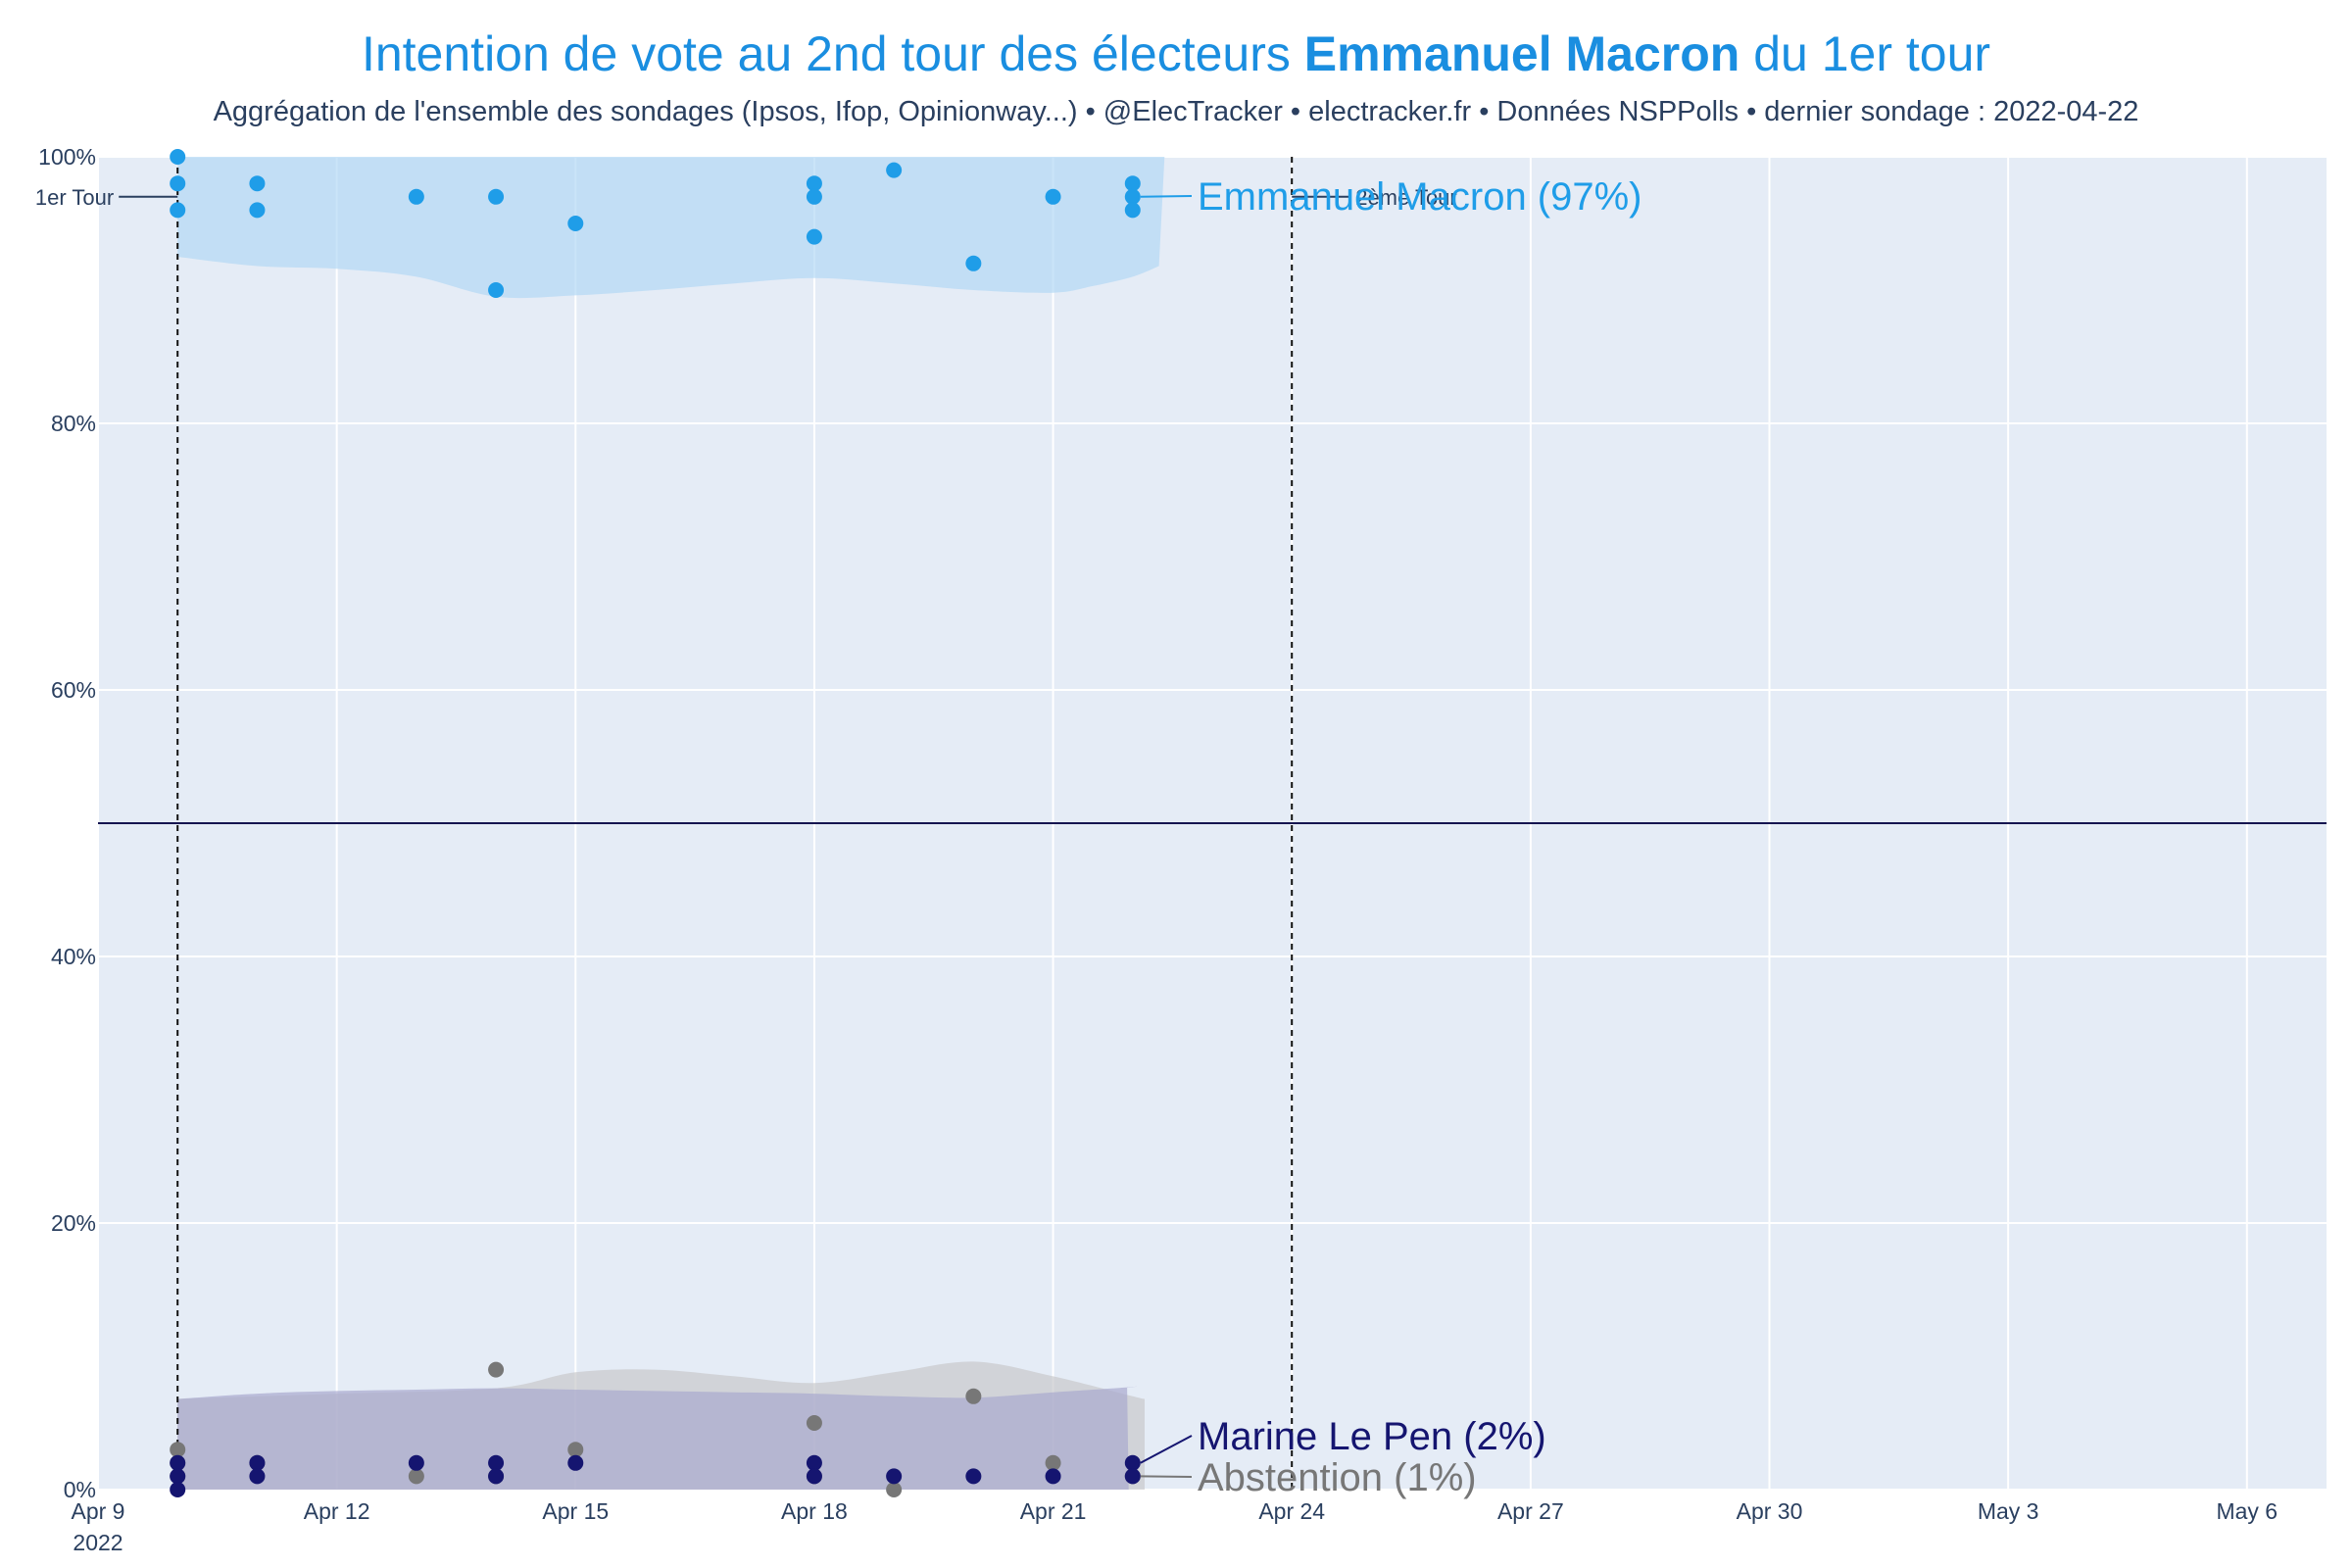 The height and width of the screenshot is (1568, 2352). What do you see at coordinates (73, 956) in the screenshot?
I see `y-tick-label: 40%` at bounding box center [73, 956].